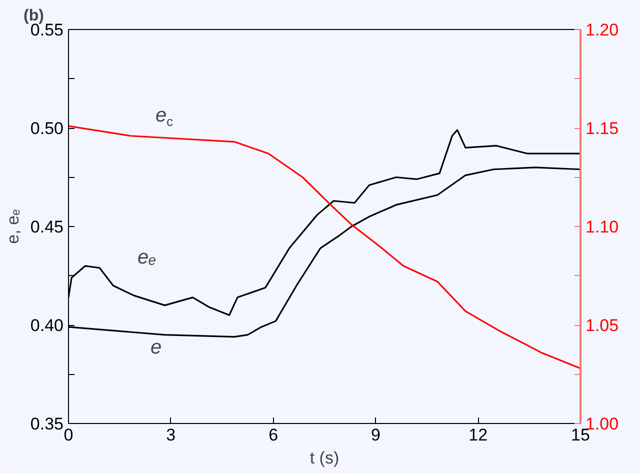  I want to click on text: 1.10, so click(602, 227).